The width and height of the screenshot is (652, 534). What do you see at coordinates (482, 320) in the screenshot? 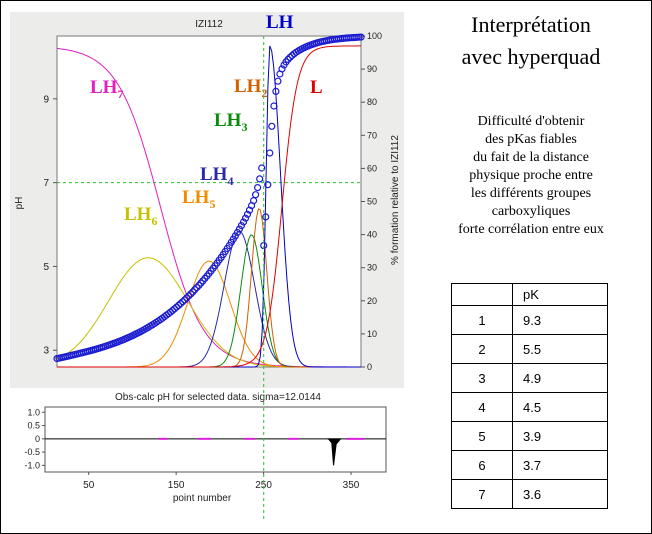
I see `pk-index-cell: 1` at bounding box center [482, 320].